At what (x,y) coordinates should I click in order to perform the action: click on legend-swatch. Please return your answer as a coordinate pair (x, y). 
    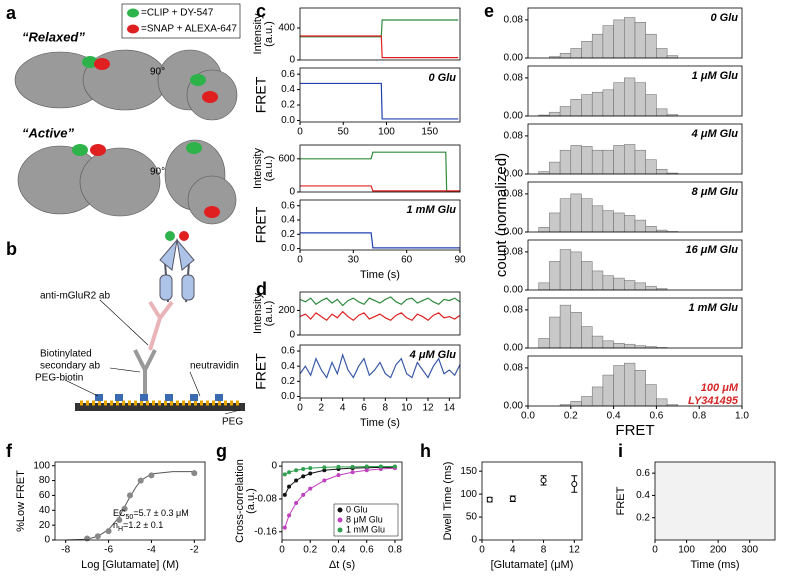
    Looking at the image, I should click on (340, 520).